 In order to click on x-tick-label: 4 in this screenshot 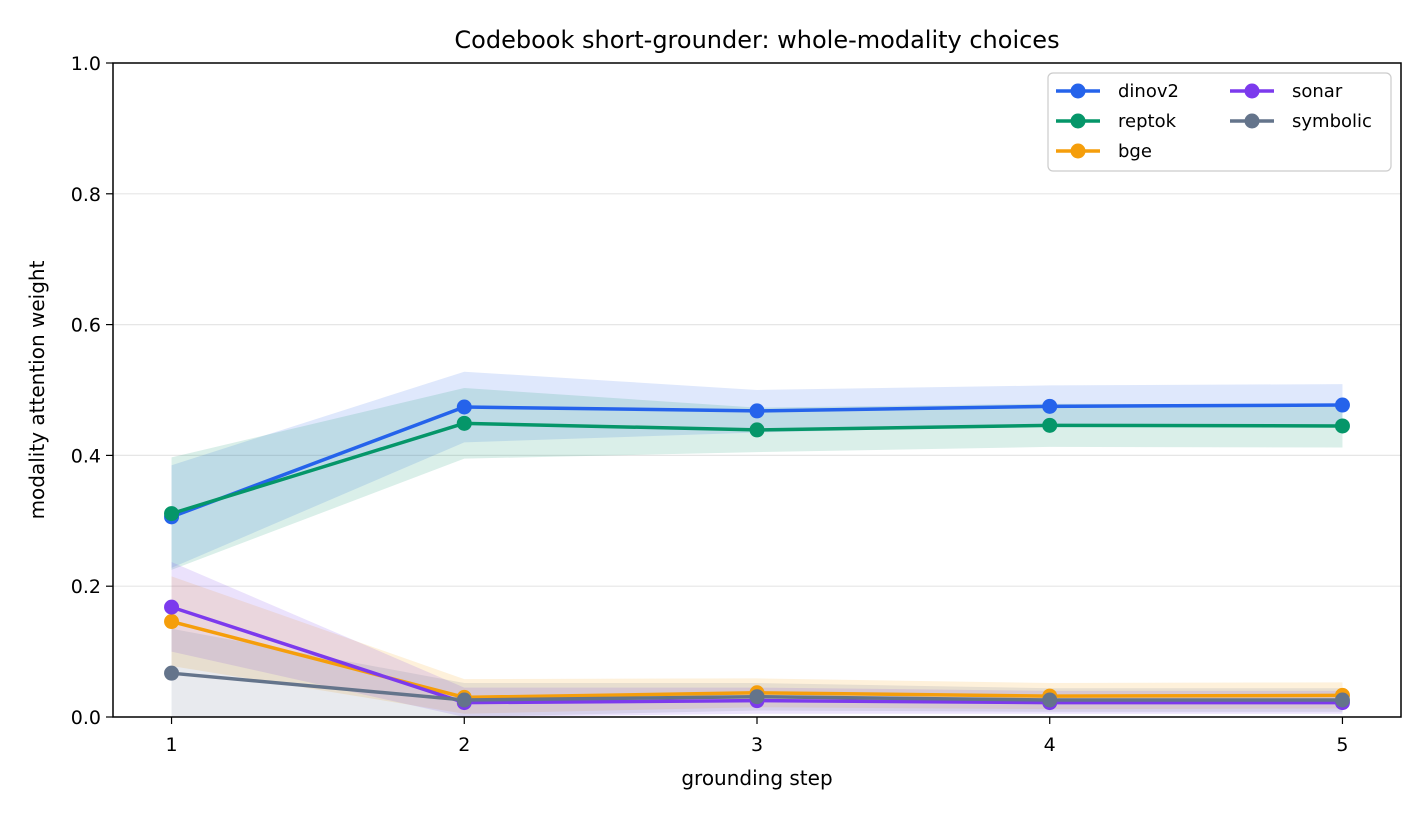, I will do `click(1050, 745)`.